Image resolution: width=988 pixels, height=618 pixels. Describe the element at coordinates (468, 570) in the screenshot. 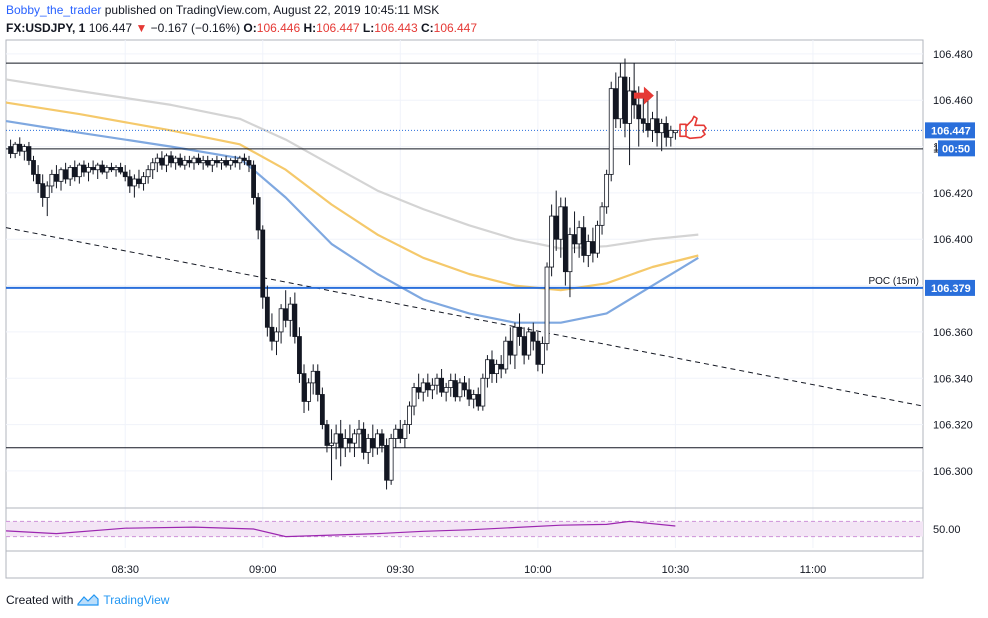

I see `time-axis: 08:30 09:00 09:30 10:00 10:30 11:00` at that location.